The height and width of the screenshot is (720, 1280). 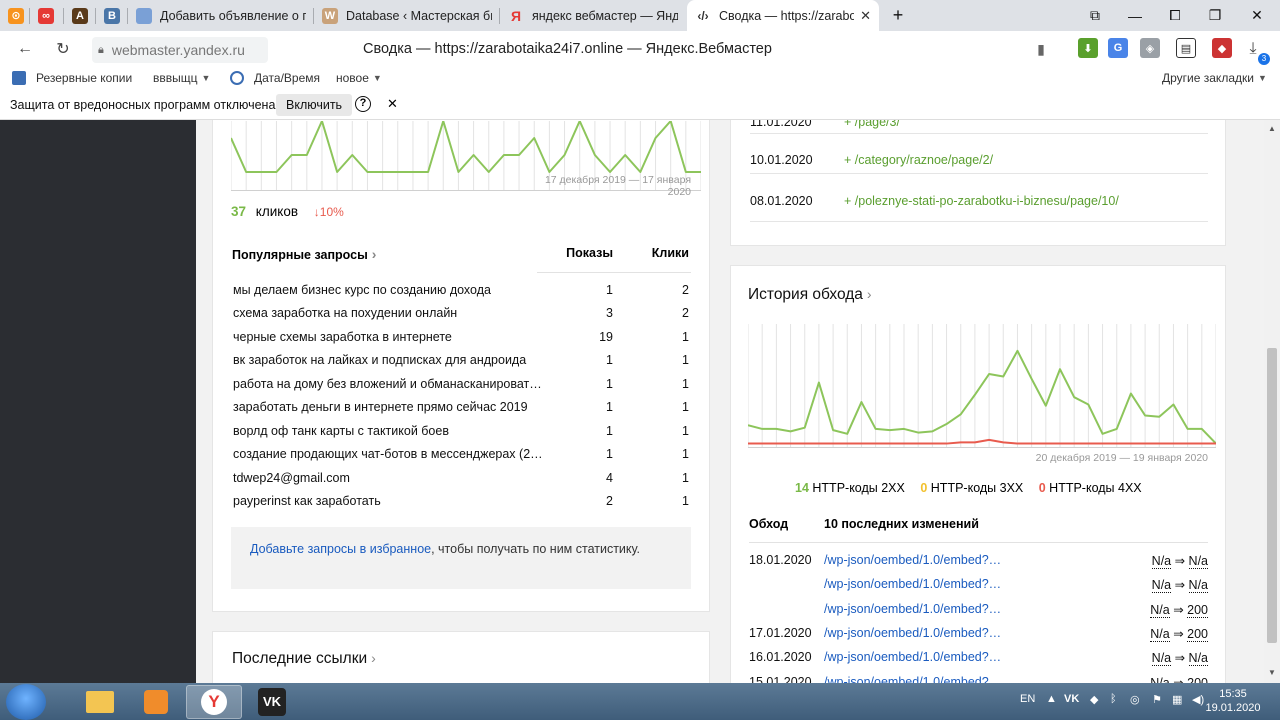 I want to click on reload-icon: ↻, so click(x=63, y=49).